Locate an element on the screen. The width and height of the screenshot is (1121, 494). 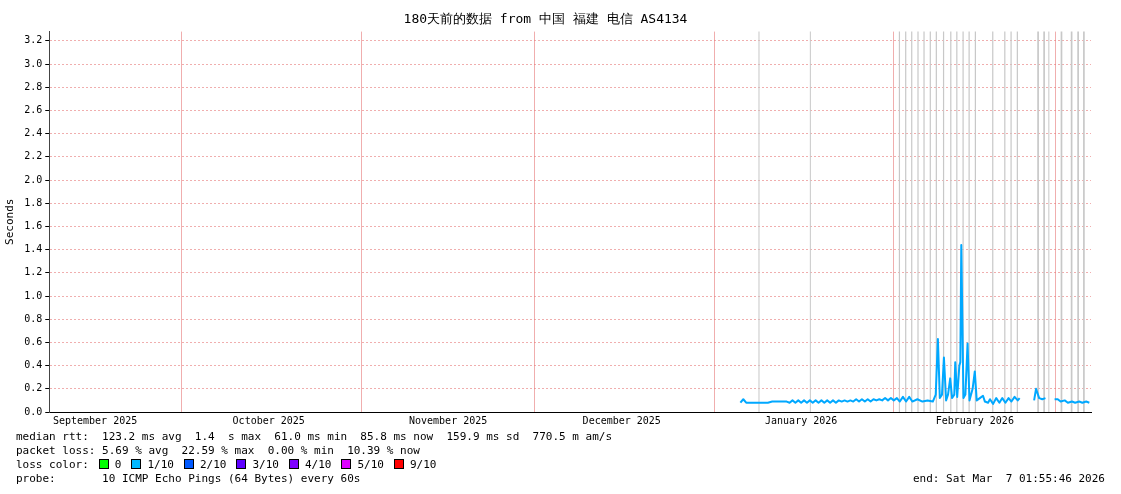
y-tick-label: 2.2 is located at coordinates (33, 156).